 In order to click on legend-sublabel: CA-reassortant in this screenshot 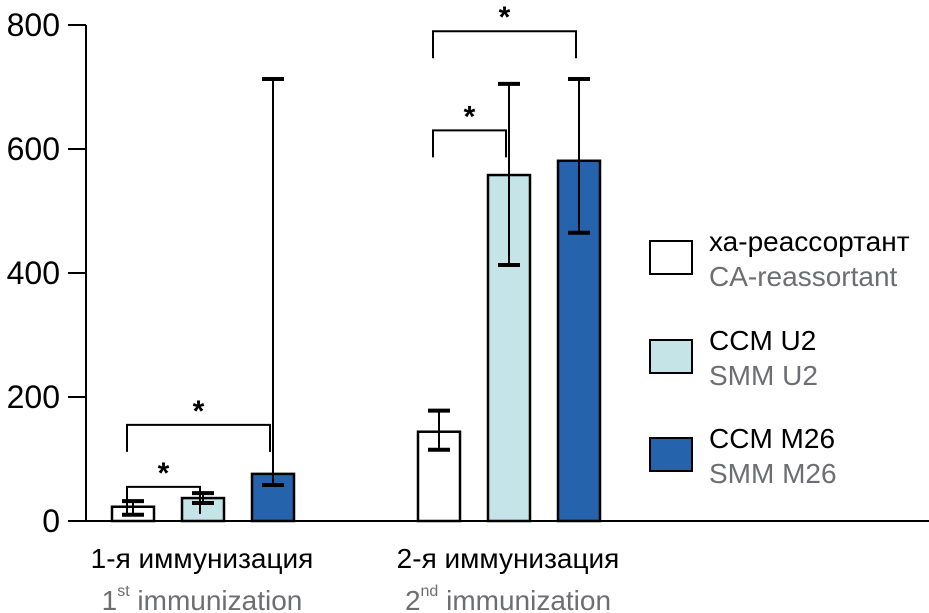, I will do `click(803, 276)`.